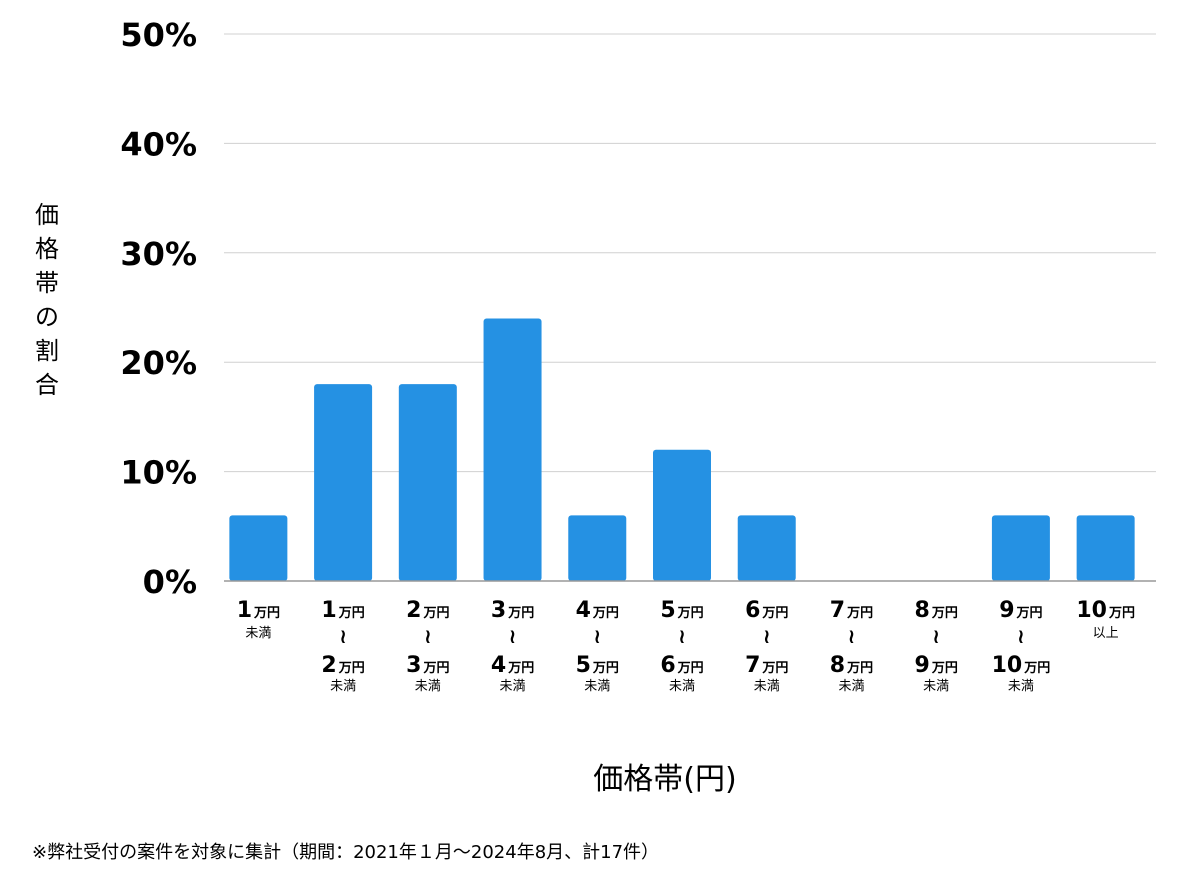  I want to click on x-tick-note: 以上, so click(1106, 633).